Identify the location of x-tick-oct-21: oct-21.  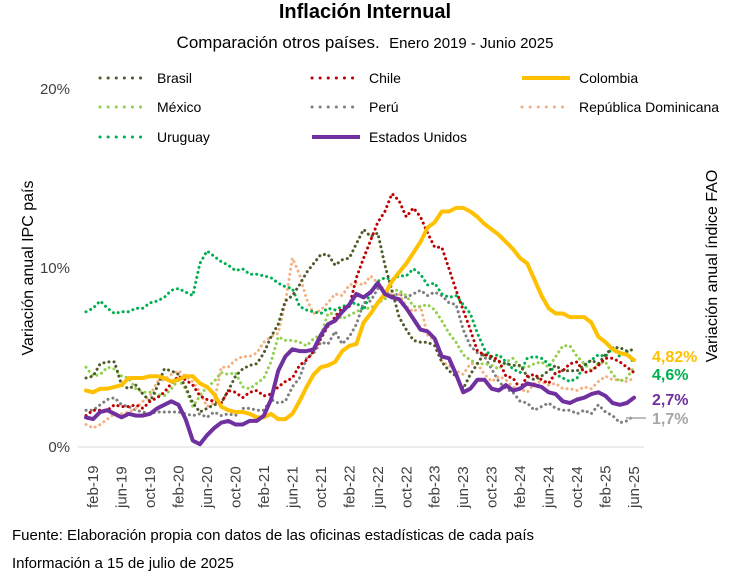
(321, 487).